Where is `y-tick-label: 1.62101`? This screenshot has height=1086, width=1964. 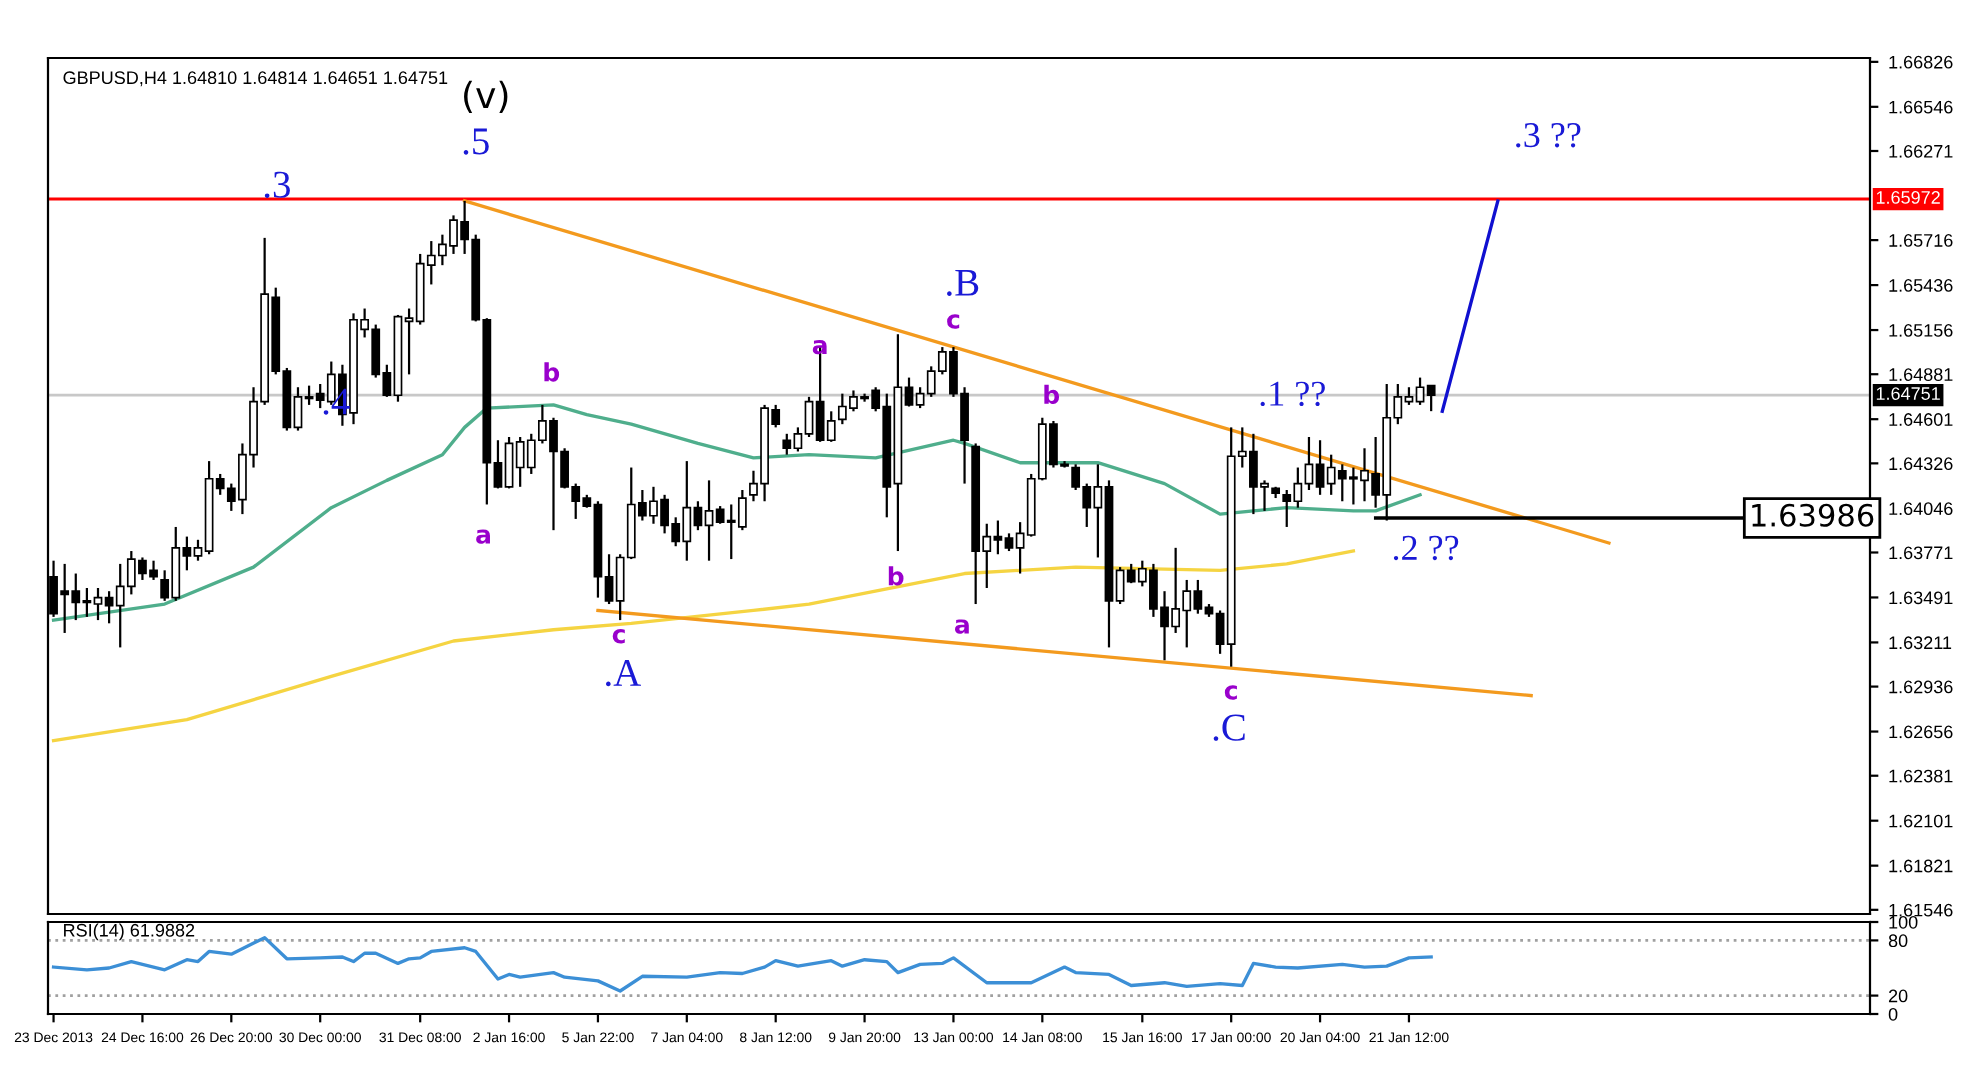
y-tick-label: 1.62101 is located at coordinates (1921, 821).